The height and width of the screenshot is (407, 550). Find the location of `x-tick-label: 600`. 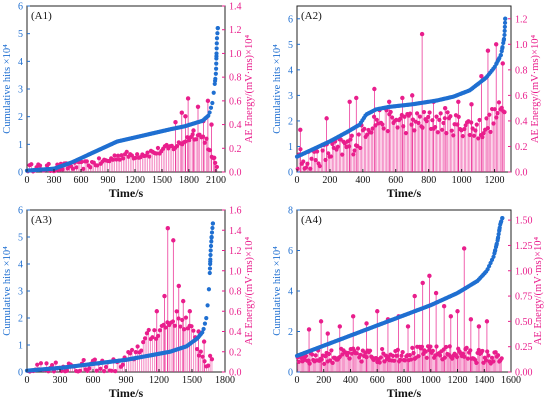

x-tick-label: 600 is located at coordinates (93, 380).